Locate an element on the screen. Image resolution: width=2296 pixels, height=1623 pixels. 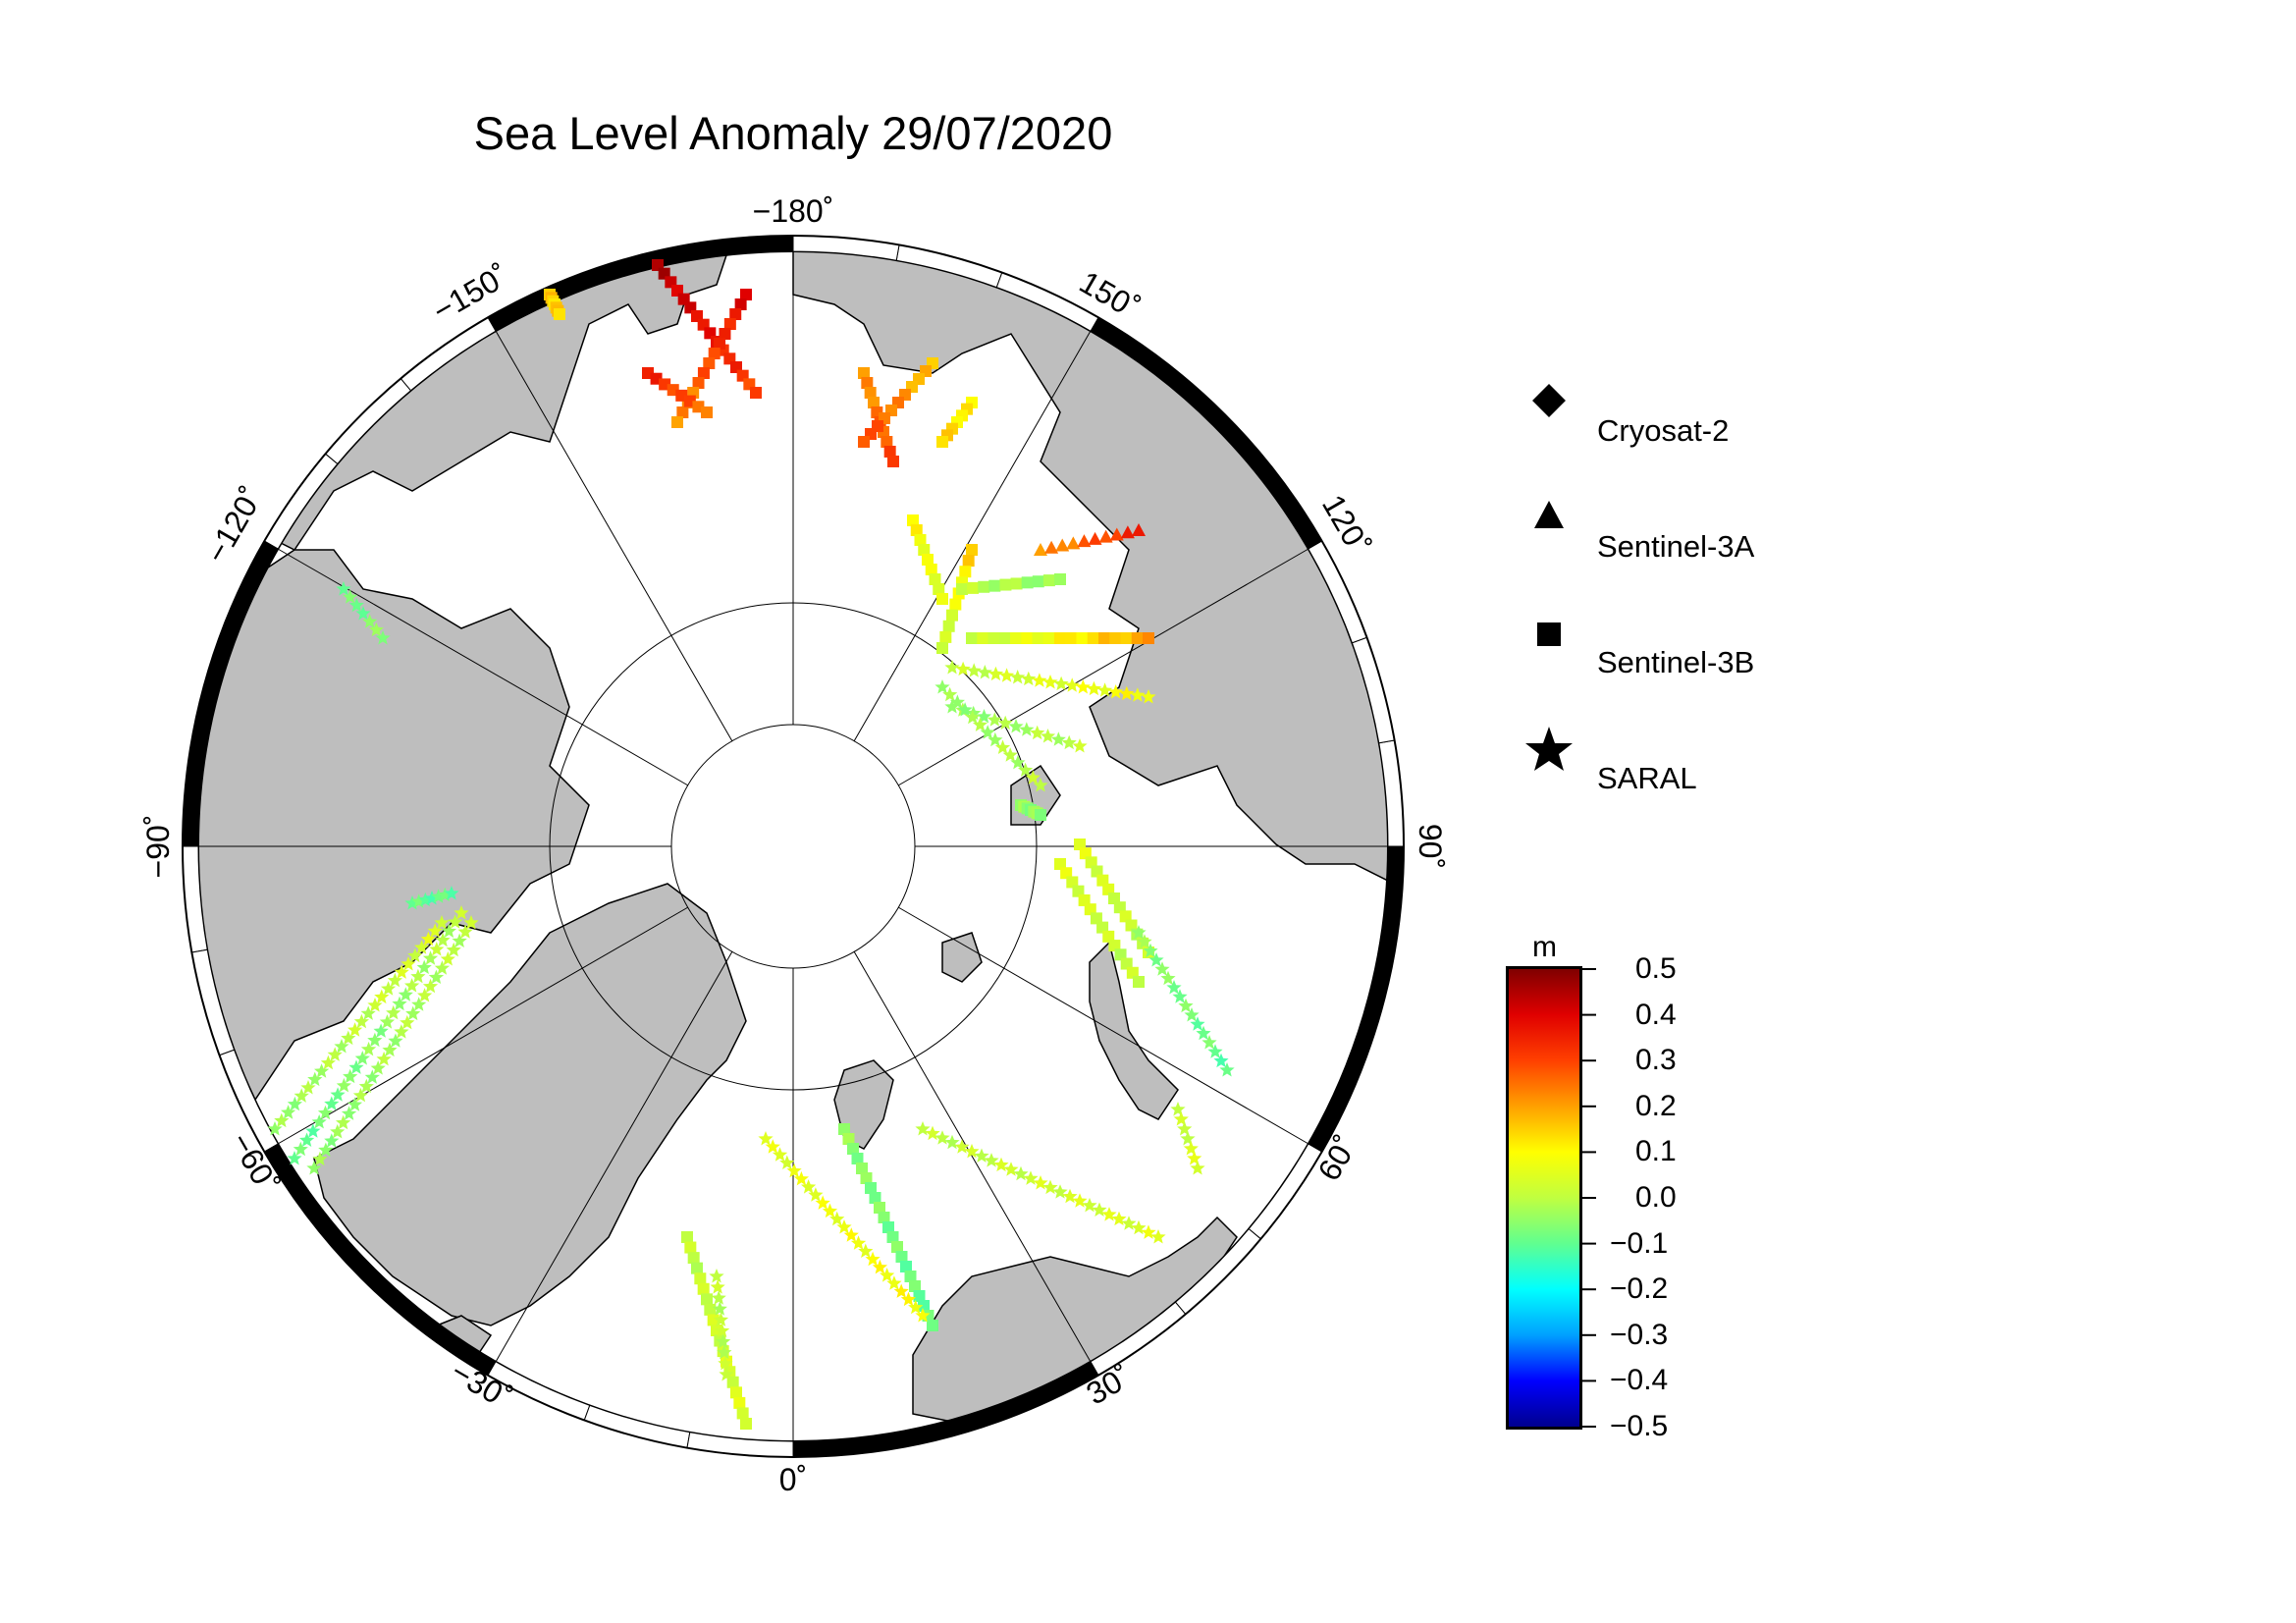
legend-item-cryosat: Cryosat-2 is located at coordinates (1703, 431).